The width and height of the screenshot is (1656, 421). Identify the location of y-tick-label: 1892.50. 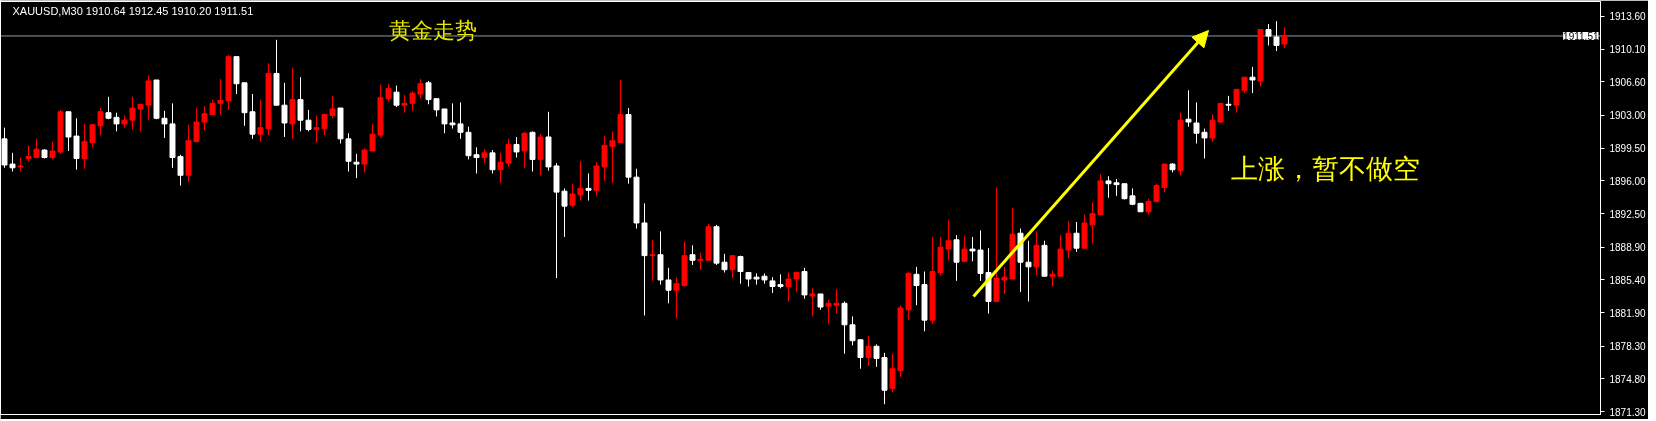
(1628, 214).